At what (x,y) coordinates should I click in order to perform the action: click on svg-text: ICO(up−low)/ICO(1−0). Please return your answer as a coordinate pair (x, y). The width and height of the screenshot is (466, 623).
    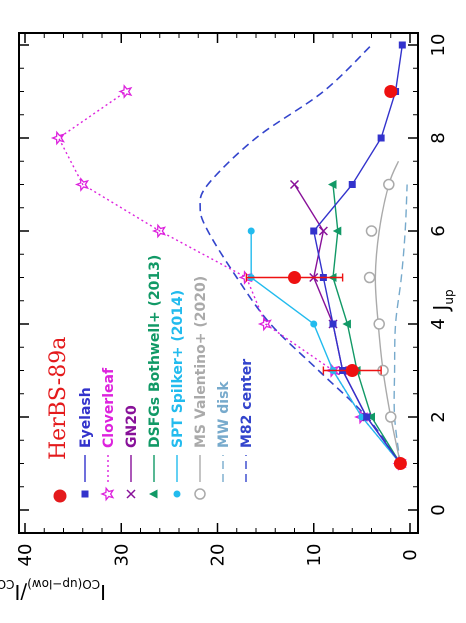
    Looking at the image, I should click on (53, 590).